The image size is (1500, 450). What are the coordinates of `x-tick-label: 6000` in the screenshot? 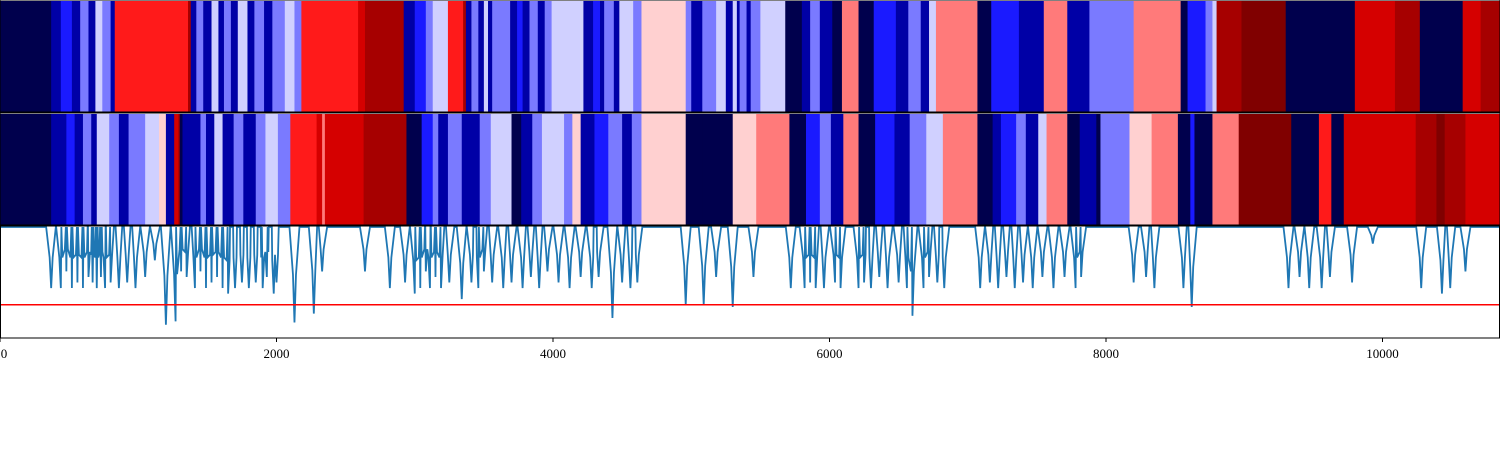 It's located at (829, 353).